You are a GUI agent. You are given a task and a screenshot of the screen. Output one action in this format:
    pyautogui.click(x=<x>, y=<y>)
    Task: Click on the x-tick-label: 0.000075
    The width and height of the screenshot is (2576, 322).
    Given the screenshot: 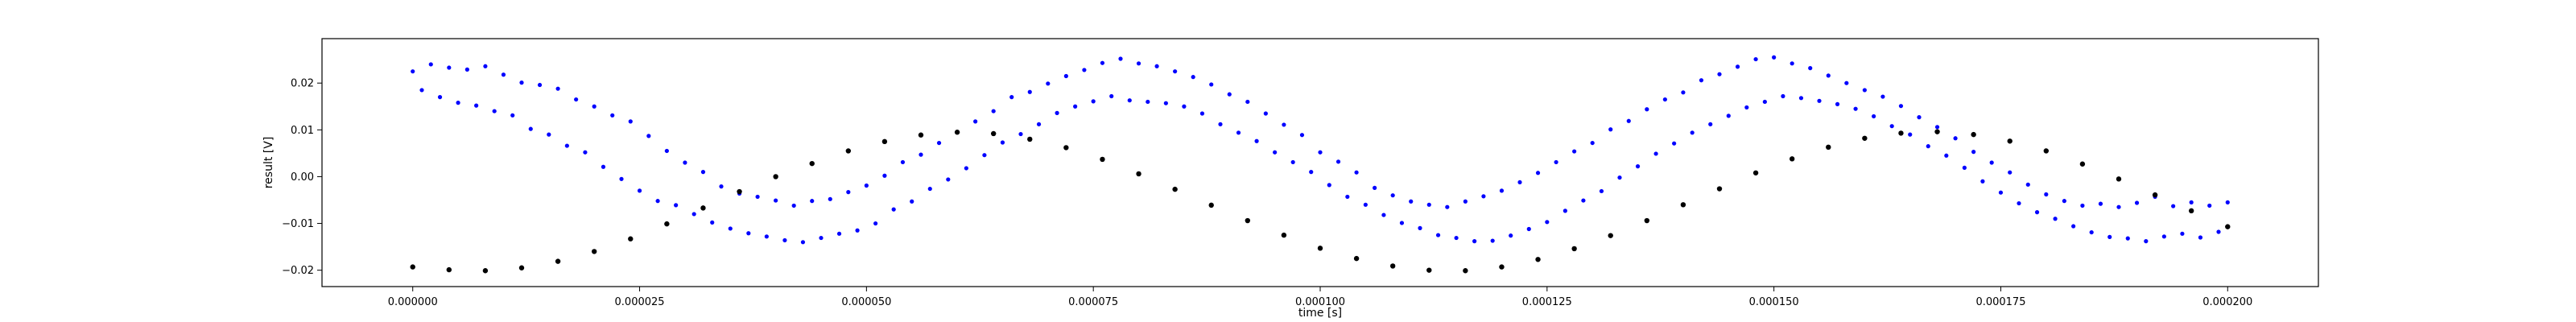 What is the action you would take?
    pyautogui.click(x=1093, y=302)
    